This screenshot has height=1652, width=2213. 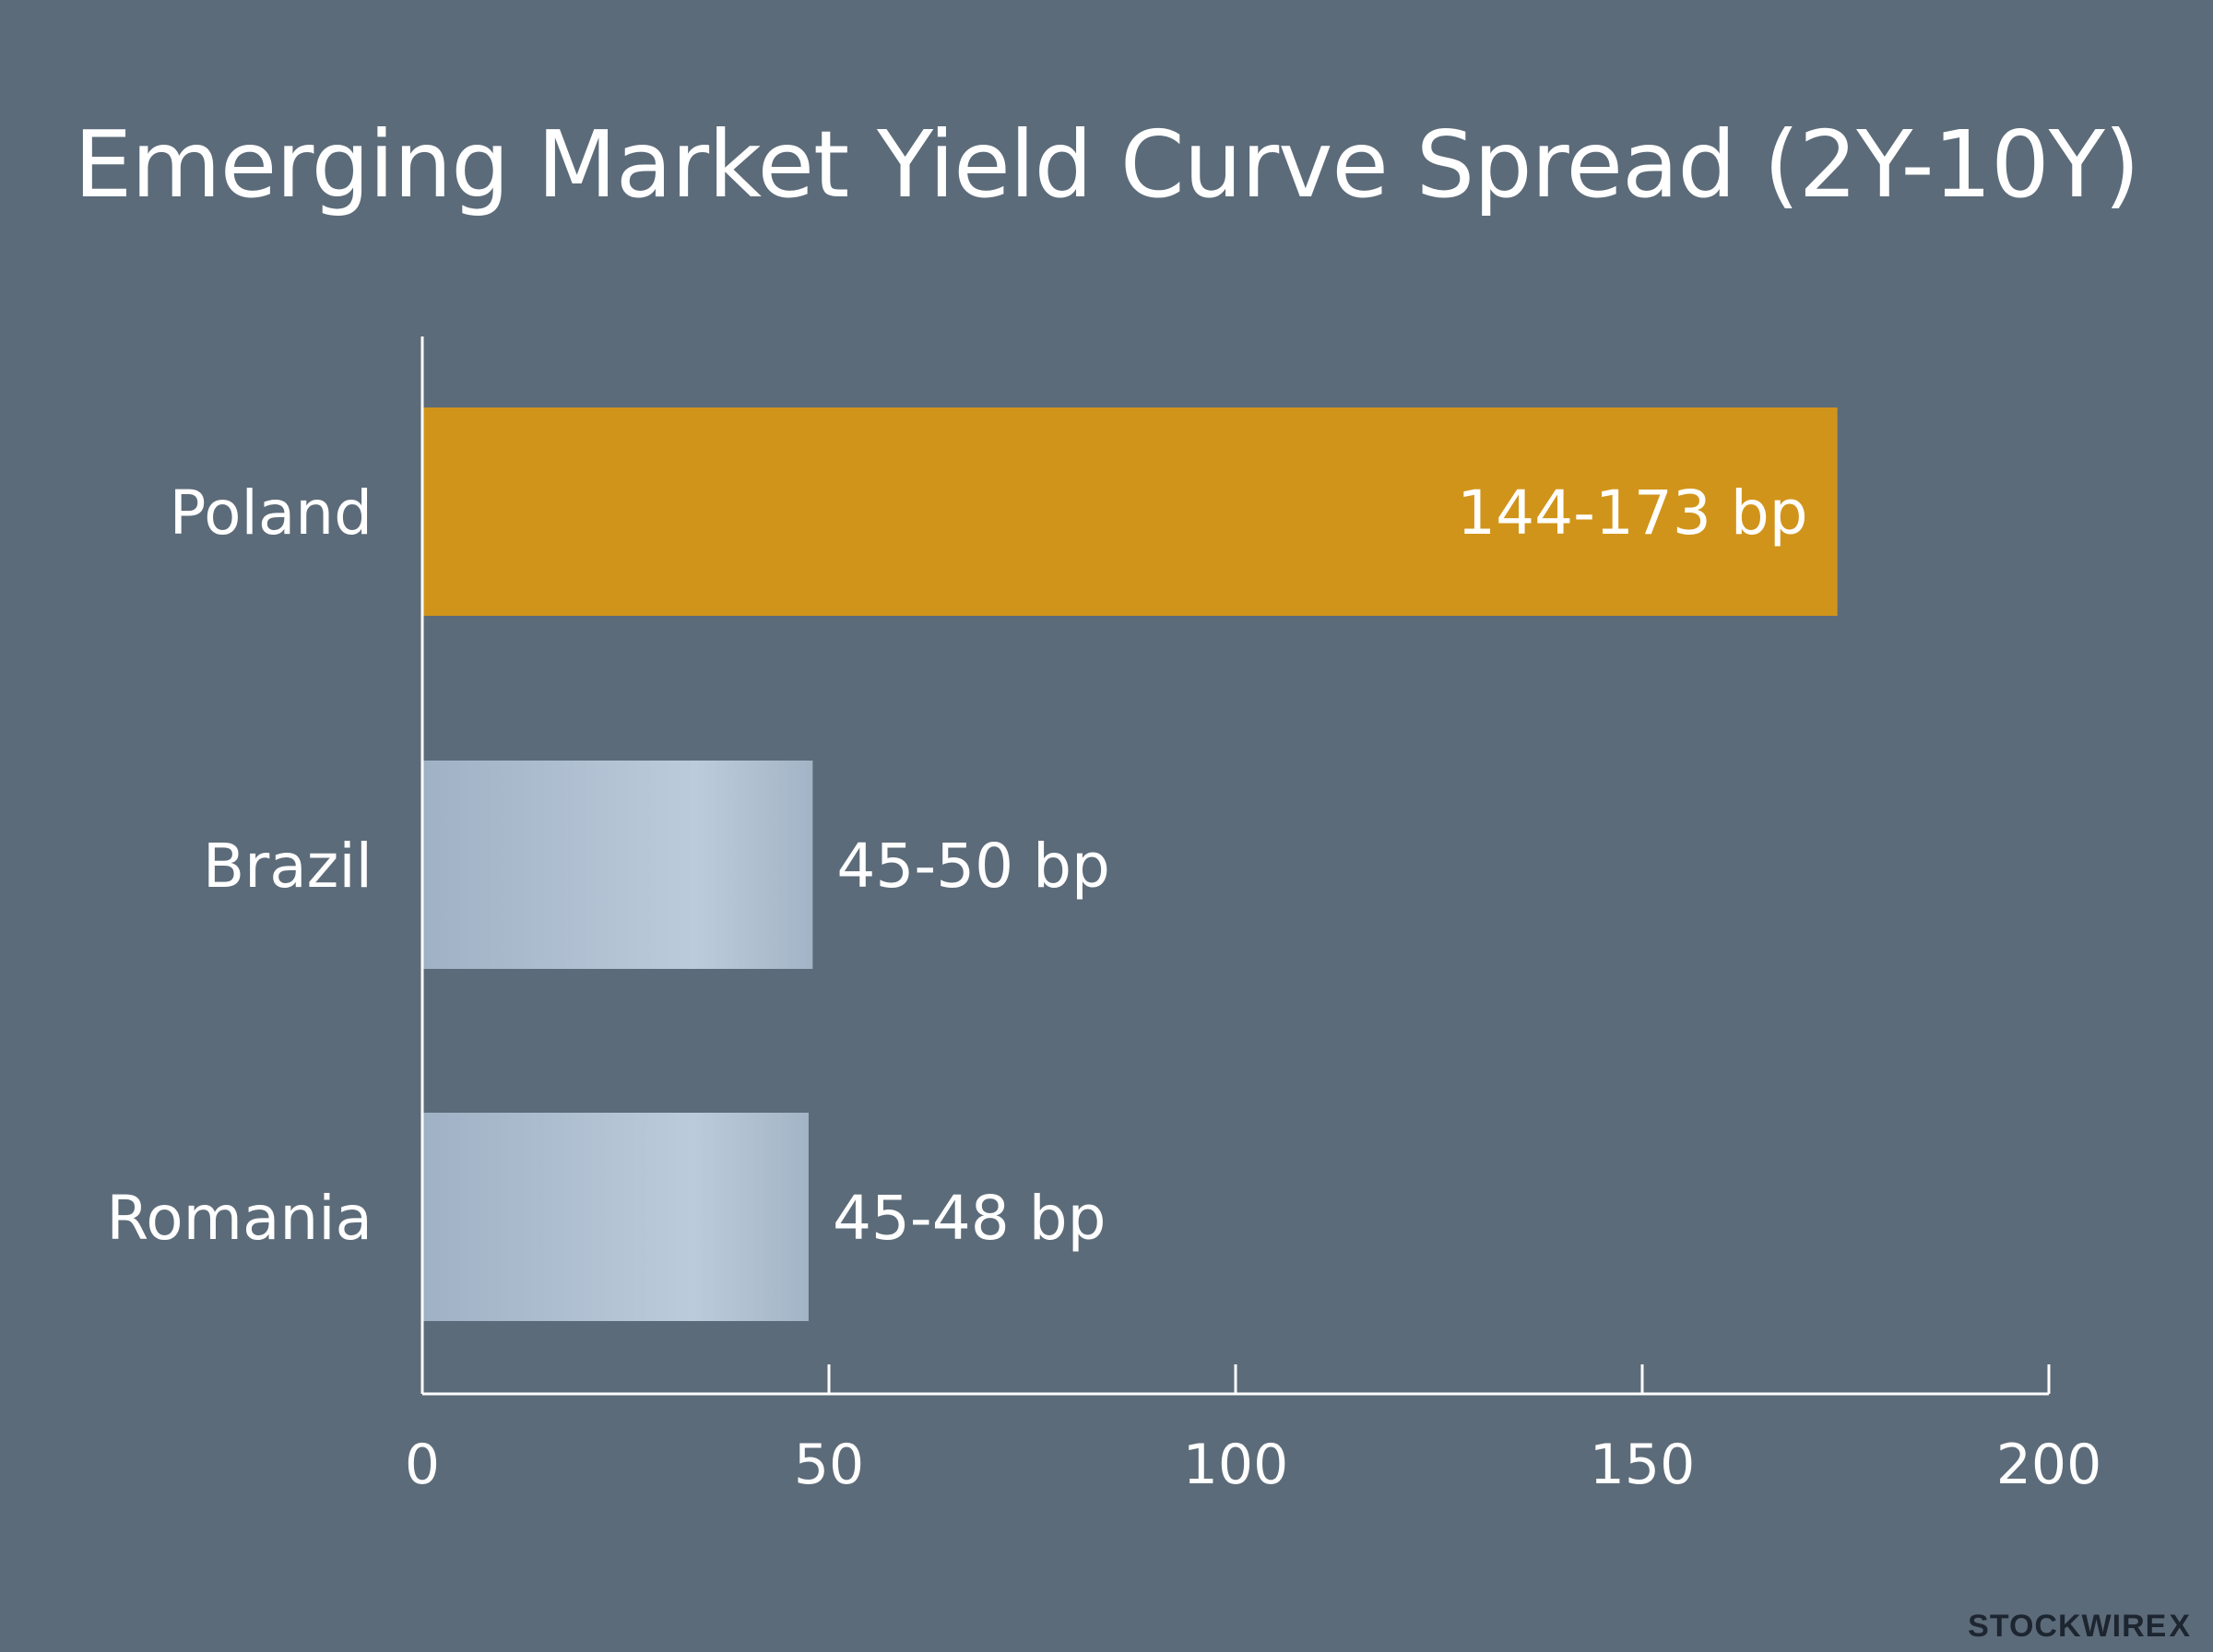 I want to click on watermark-mark: X, so click(x=2180, y=1626).